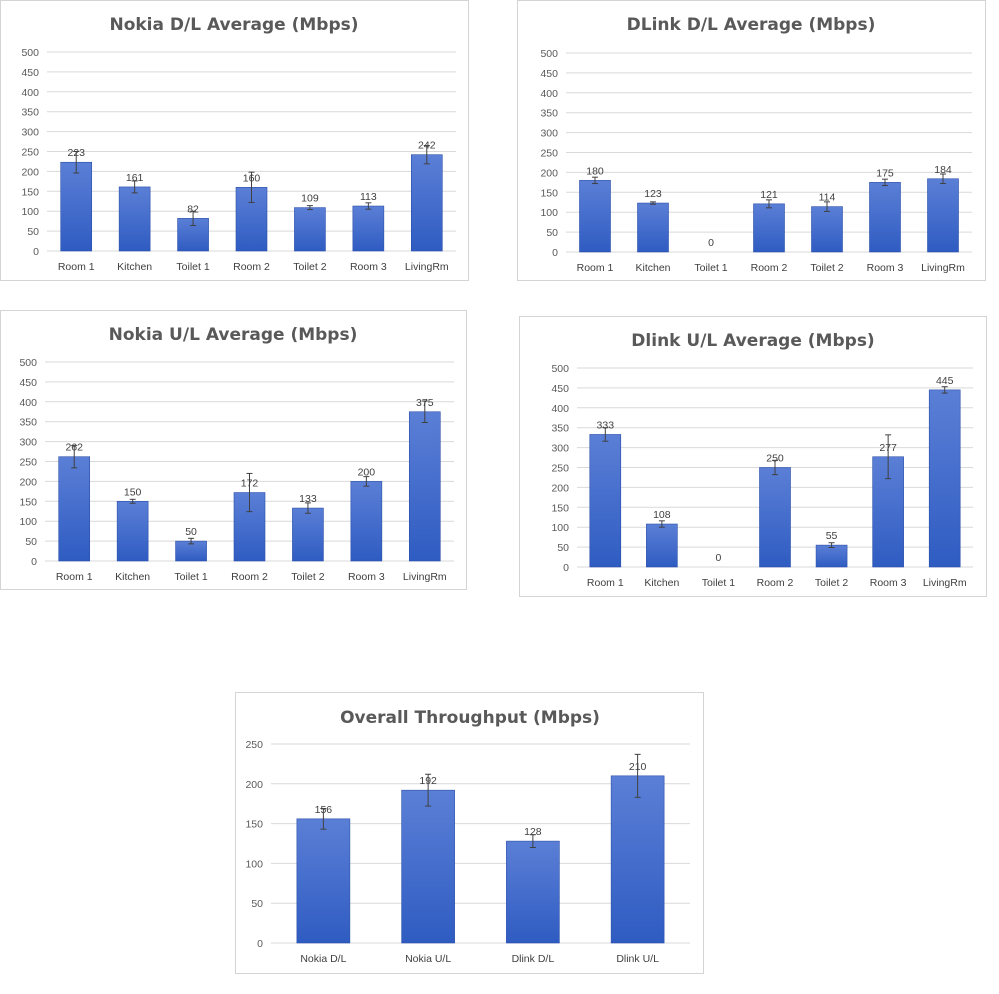 The image size is (999, 994). Describe the element at coordinates (533, 832) in the screenshot. I see `data-label: 128` at that location.